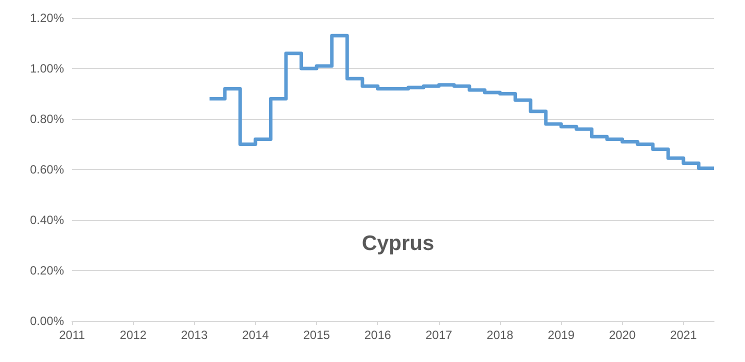  What do you see at coordinates (500, 335) in the screenshot?
I see `x-tick-label: 2018` at bounding box center [500, 335].